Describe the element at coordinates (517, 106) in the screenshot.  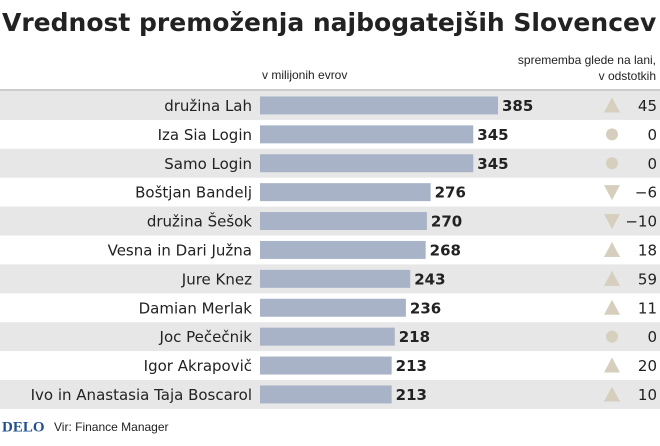
I see `value-label: 385` at that location.